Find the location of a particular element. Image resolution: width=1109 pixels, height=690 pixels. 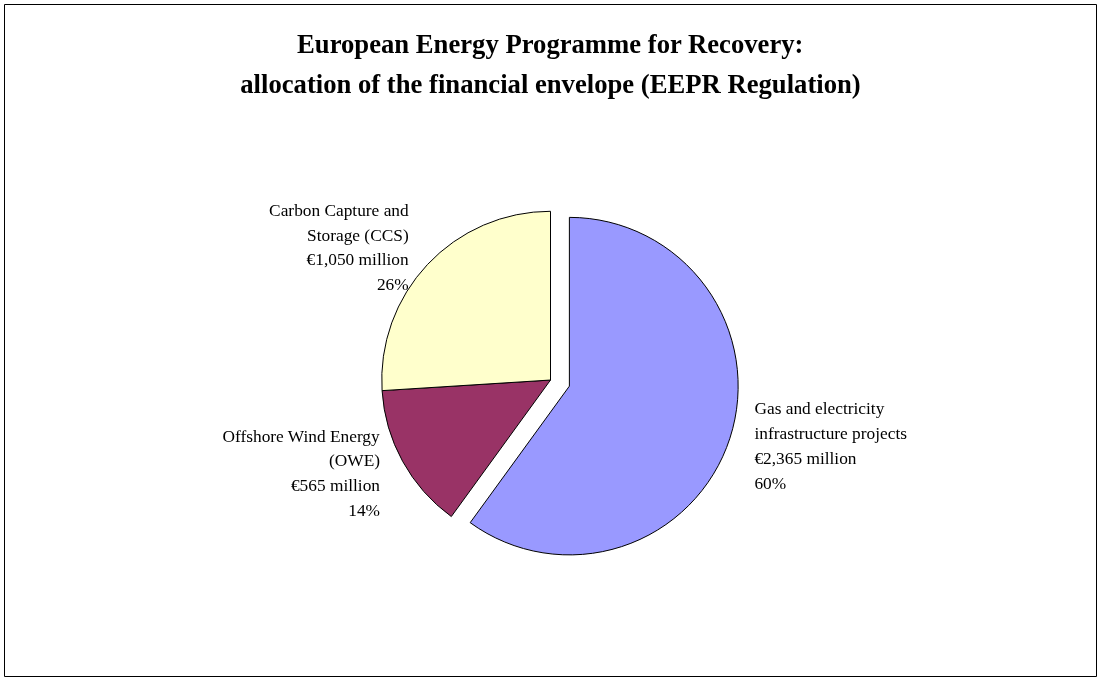

text: €1,050 million is located at coordinates (357, 260).